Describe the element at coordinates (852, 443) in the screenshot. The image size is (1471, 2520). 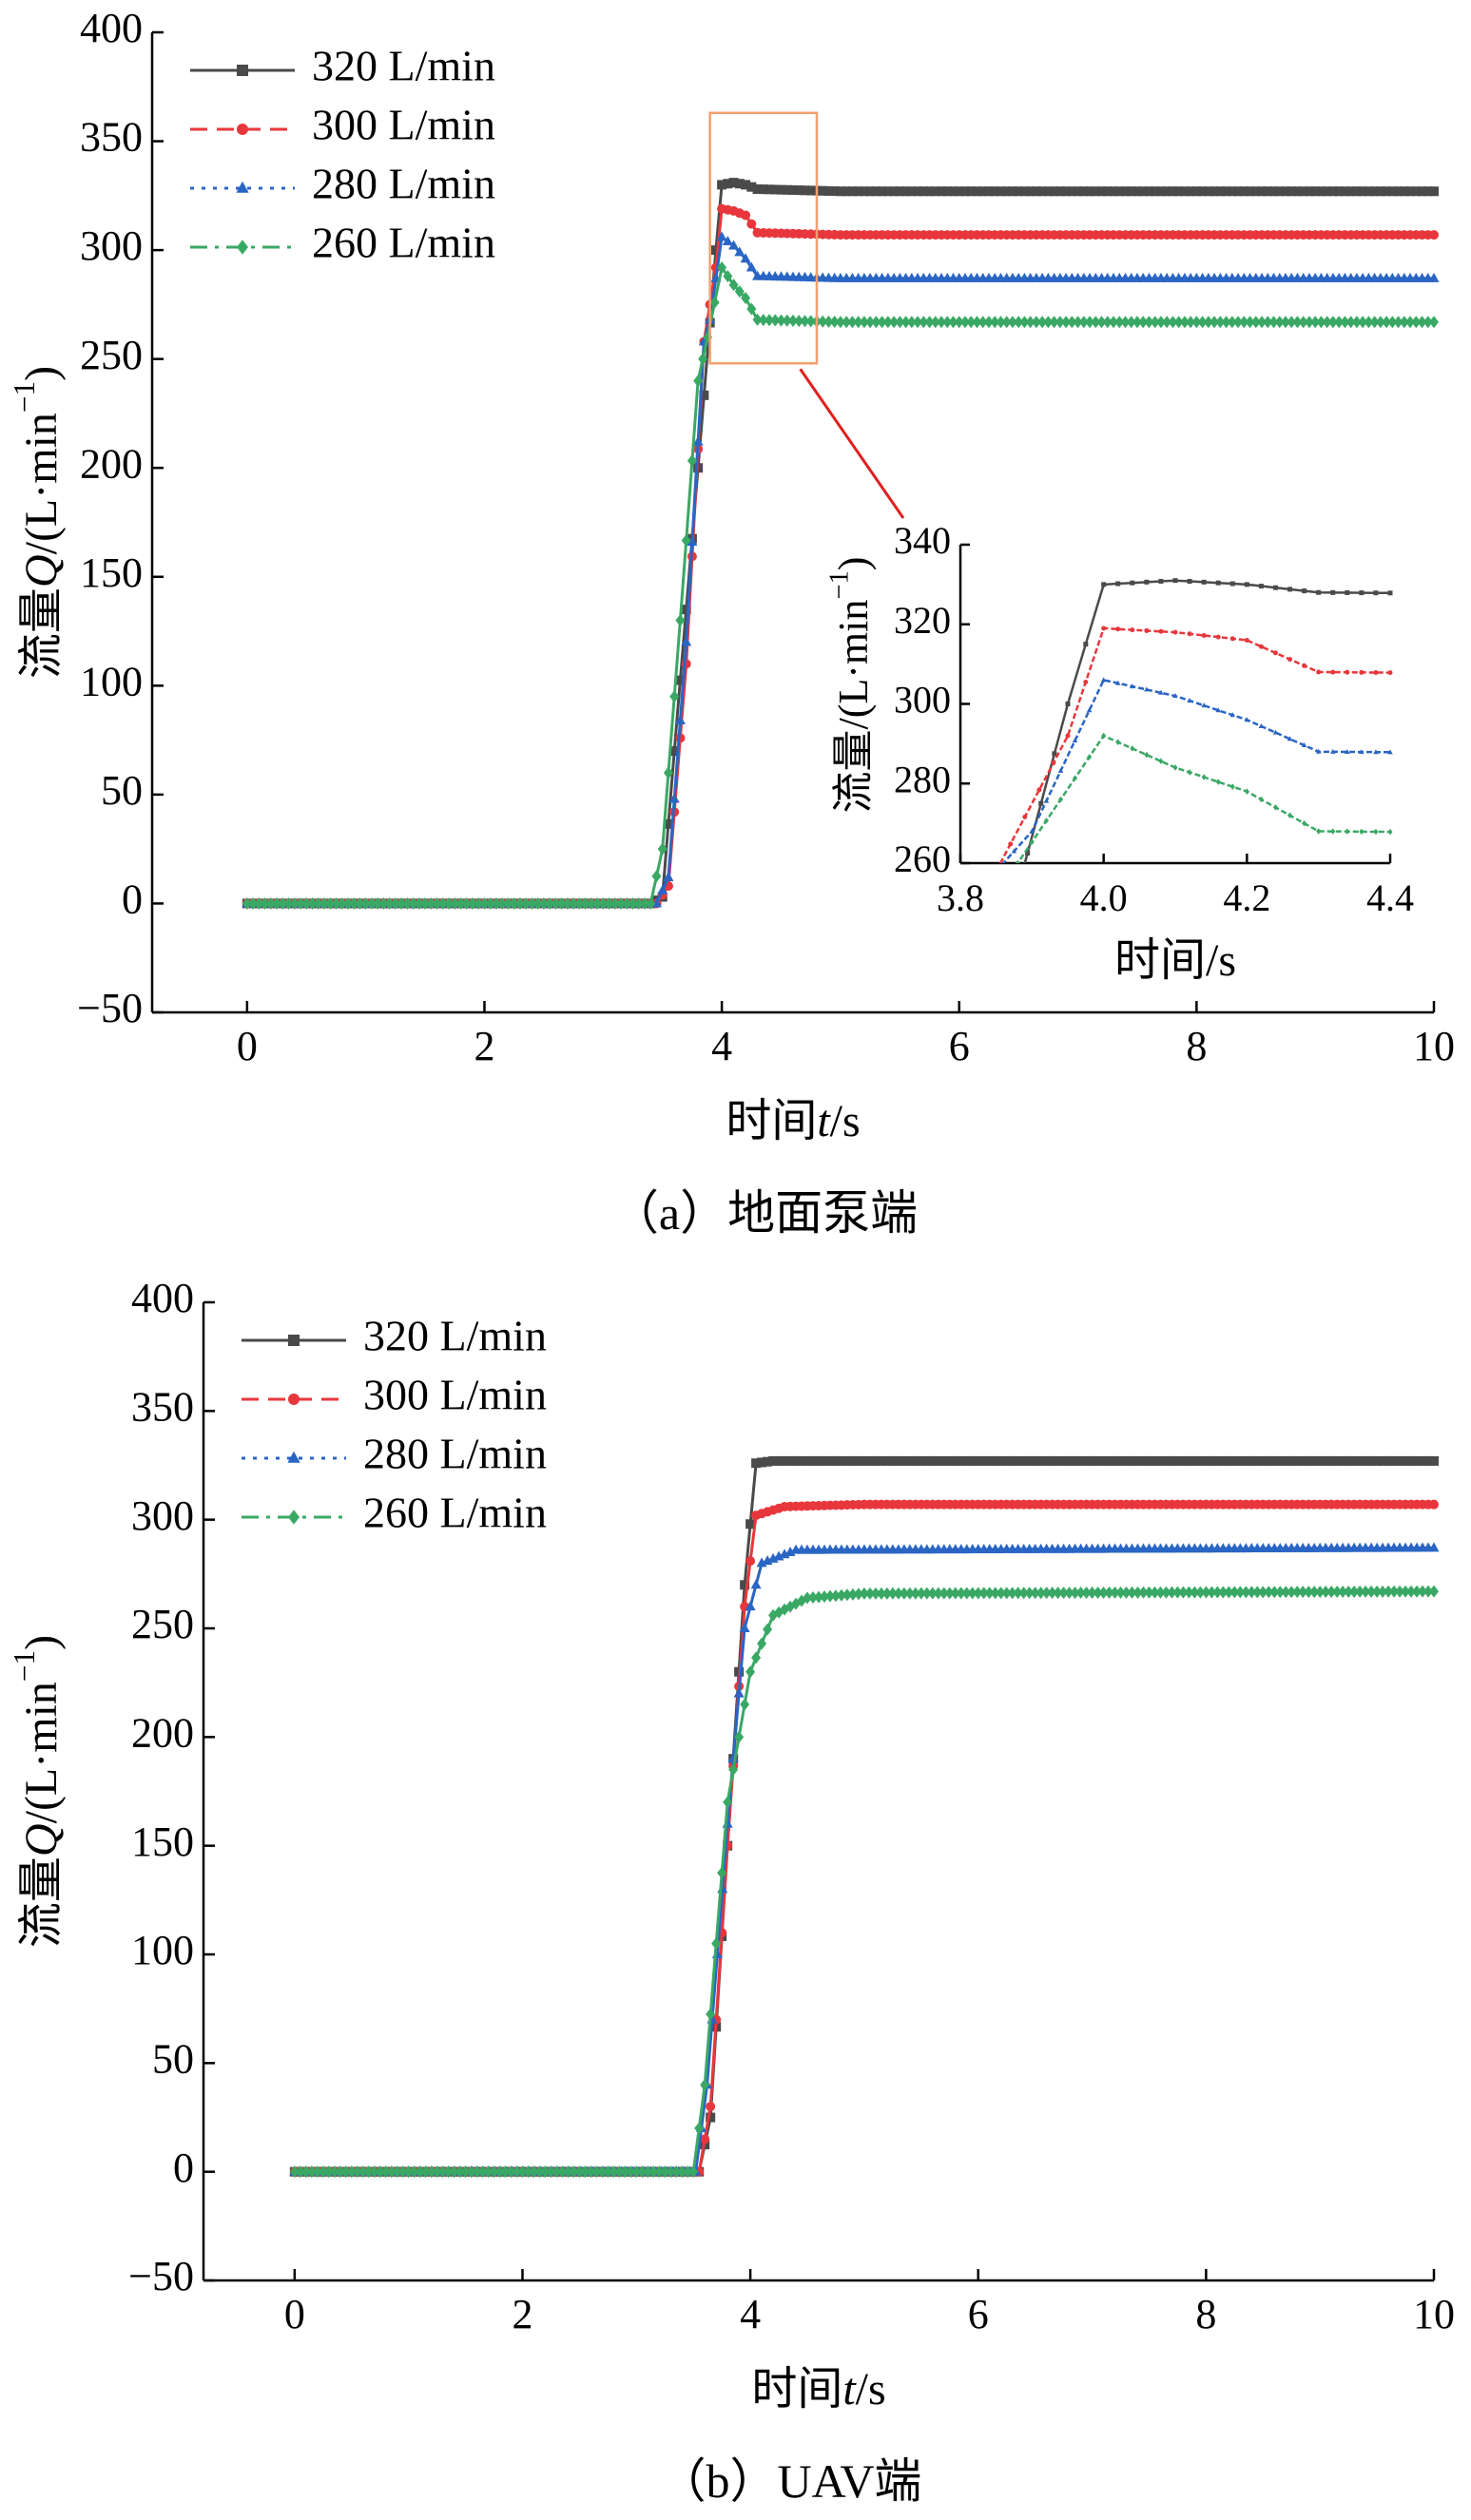
I see `zoom-connector` at that location.